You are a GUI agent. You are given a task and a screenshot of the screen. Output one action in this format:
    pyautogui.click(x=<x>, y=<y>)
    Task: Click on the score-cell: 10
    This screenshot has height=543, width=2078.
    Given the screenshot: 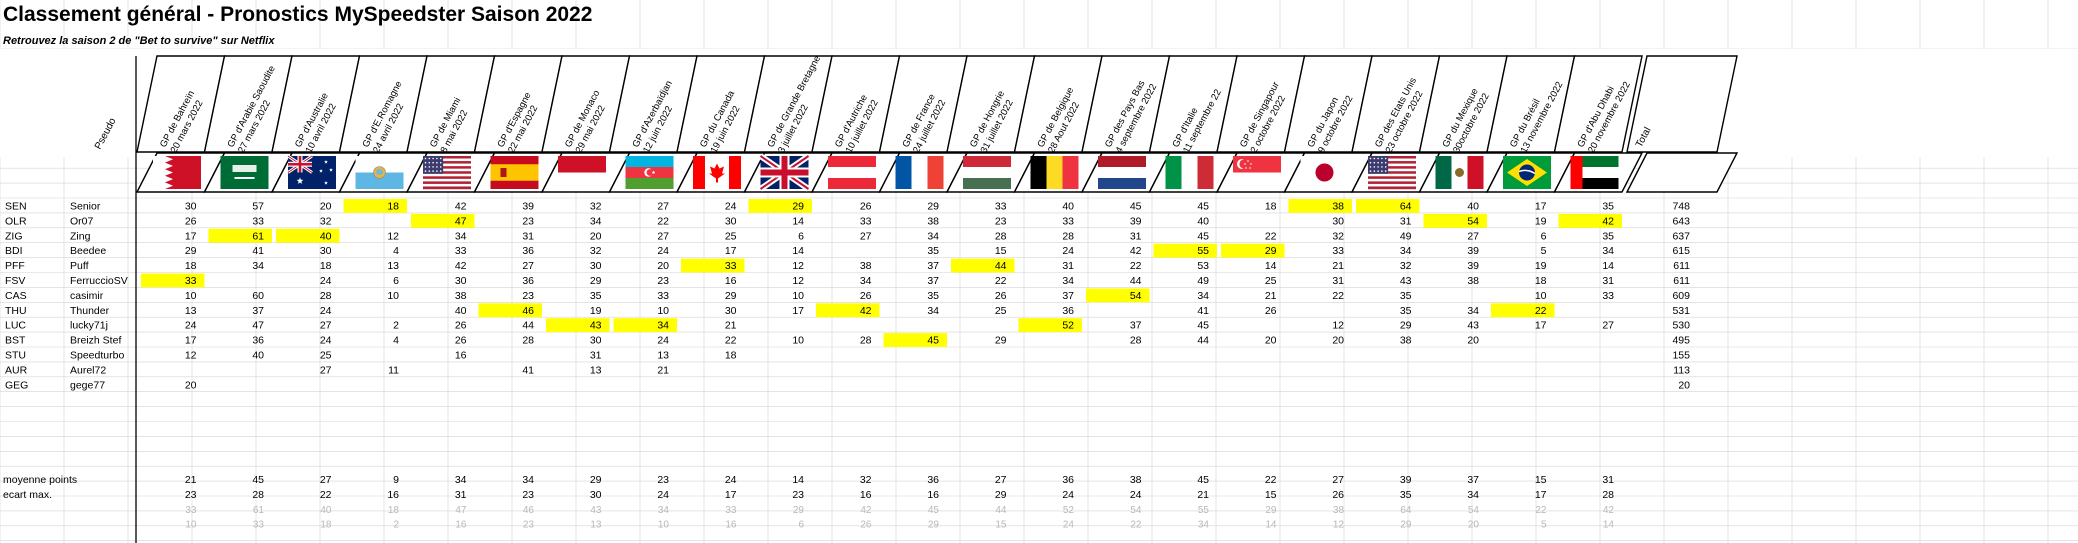 What is the action you would take?
    pyautogui.click(x=1541, y=296)
    